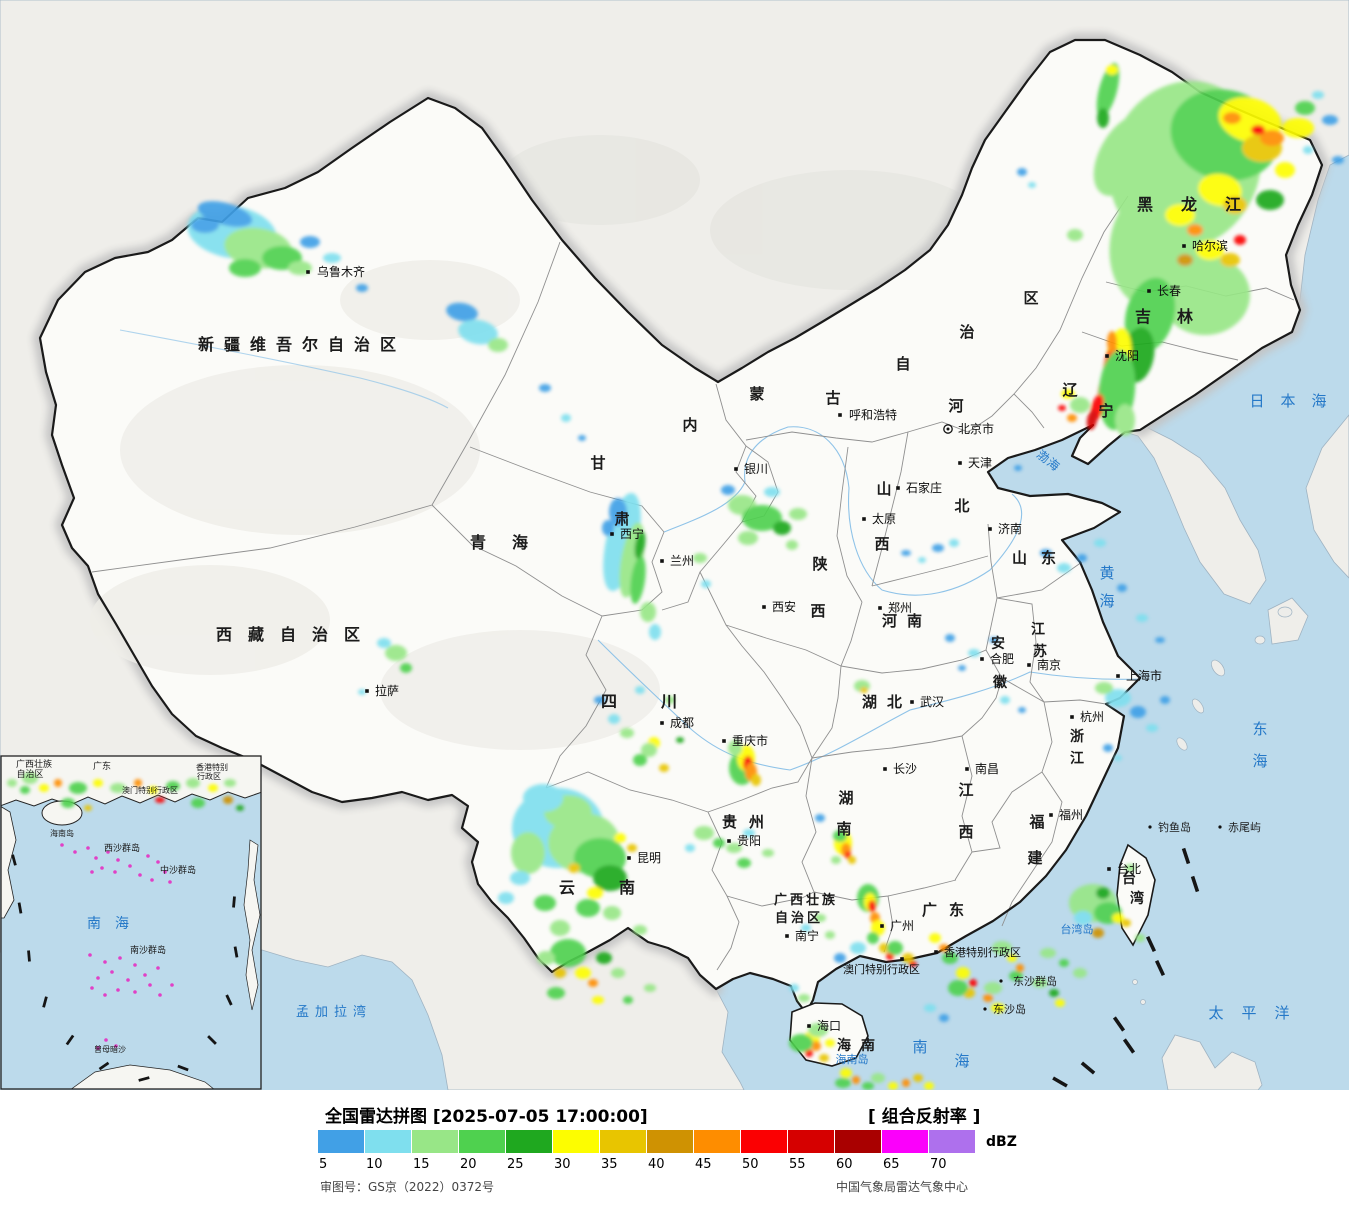 This screenshot has height=1208, width=1349. Describe the element at coordinates (1212, 1062) in the screenshot. I see `luzon-island` at that location.